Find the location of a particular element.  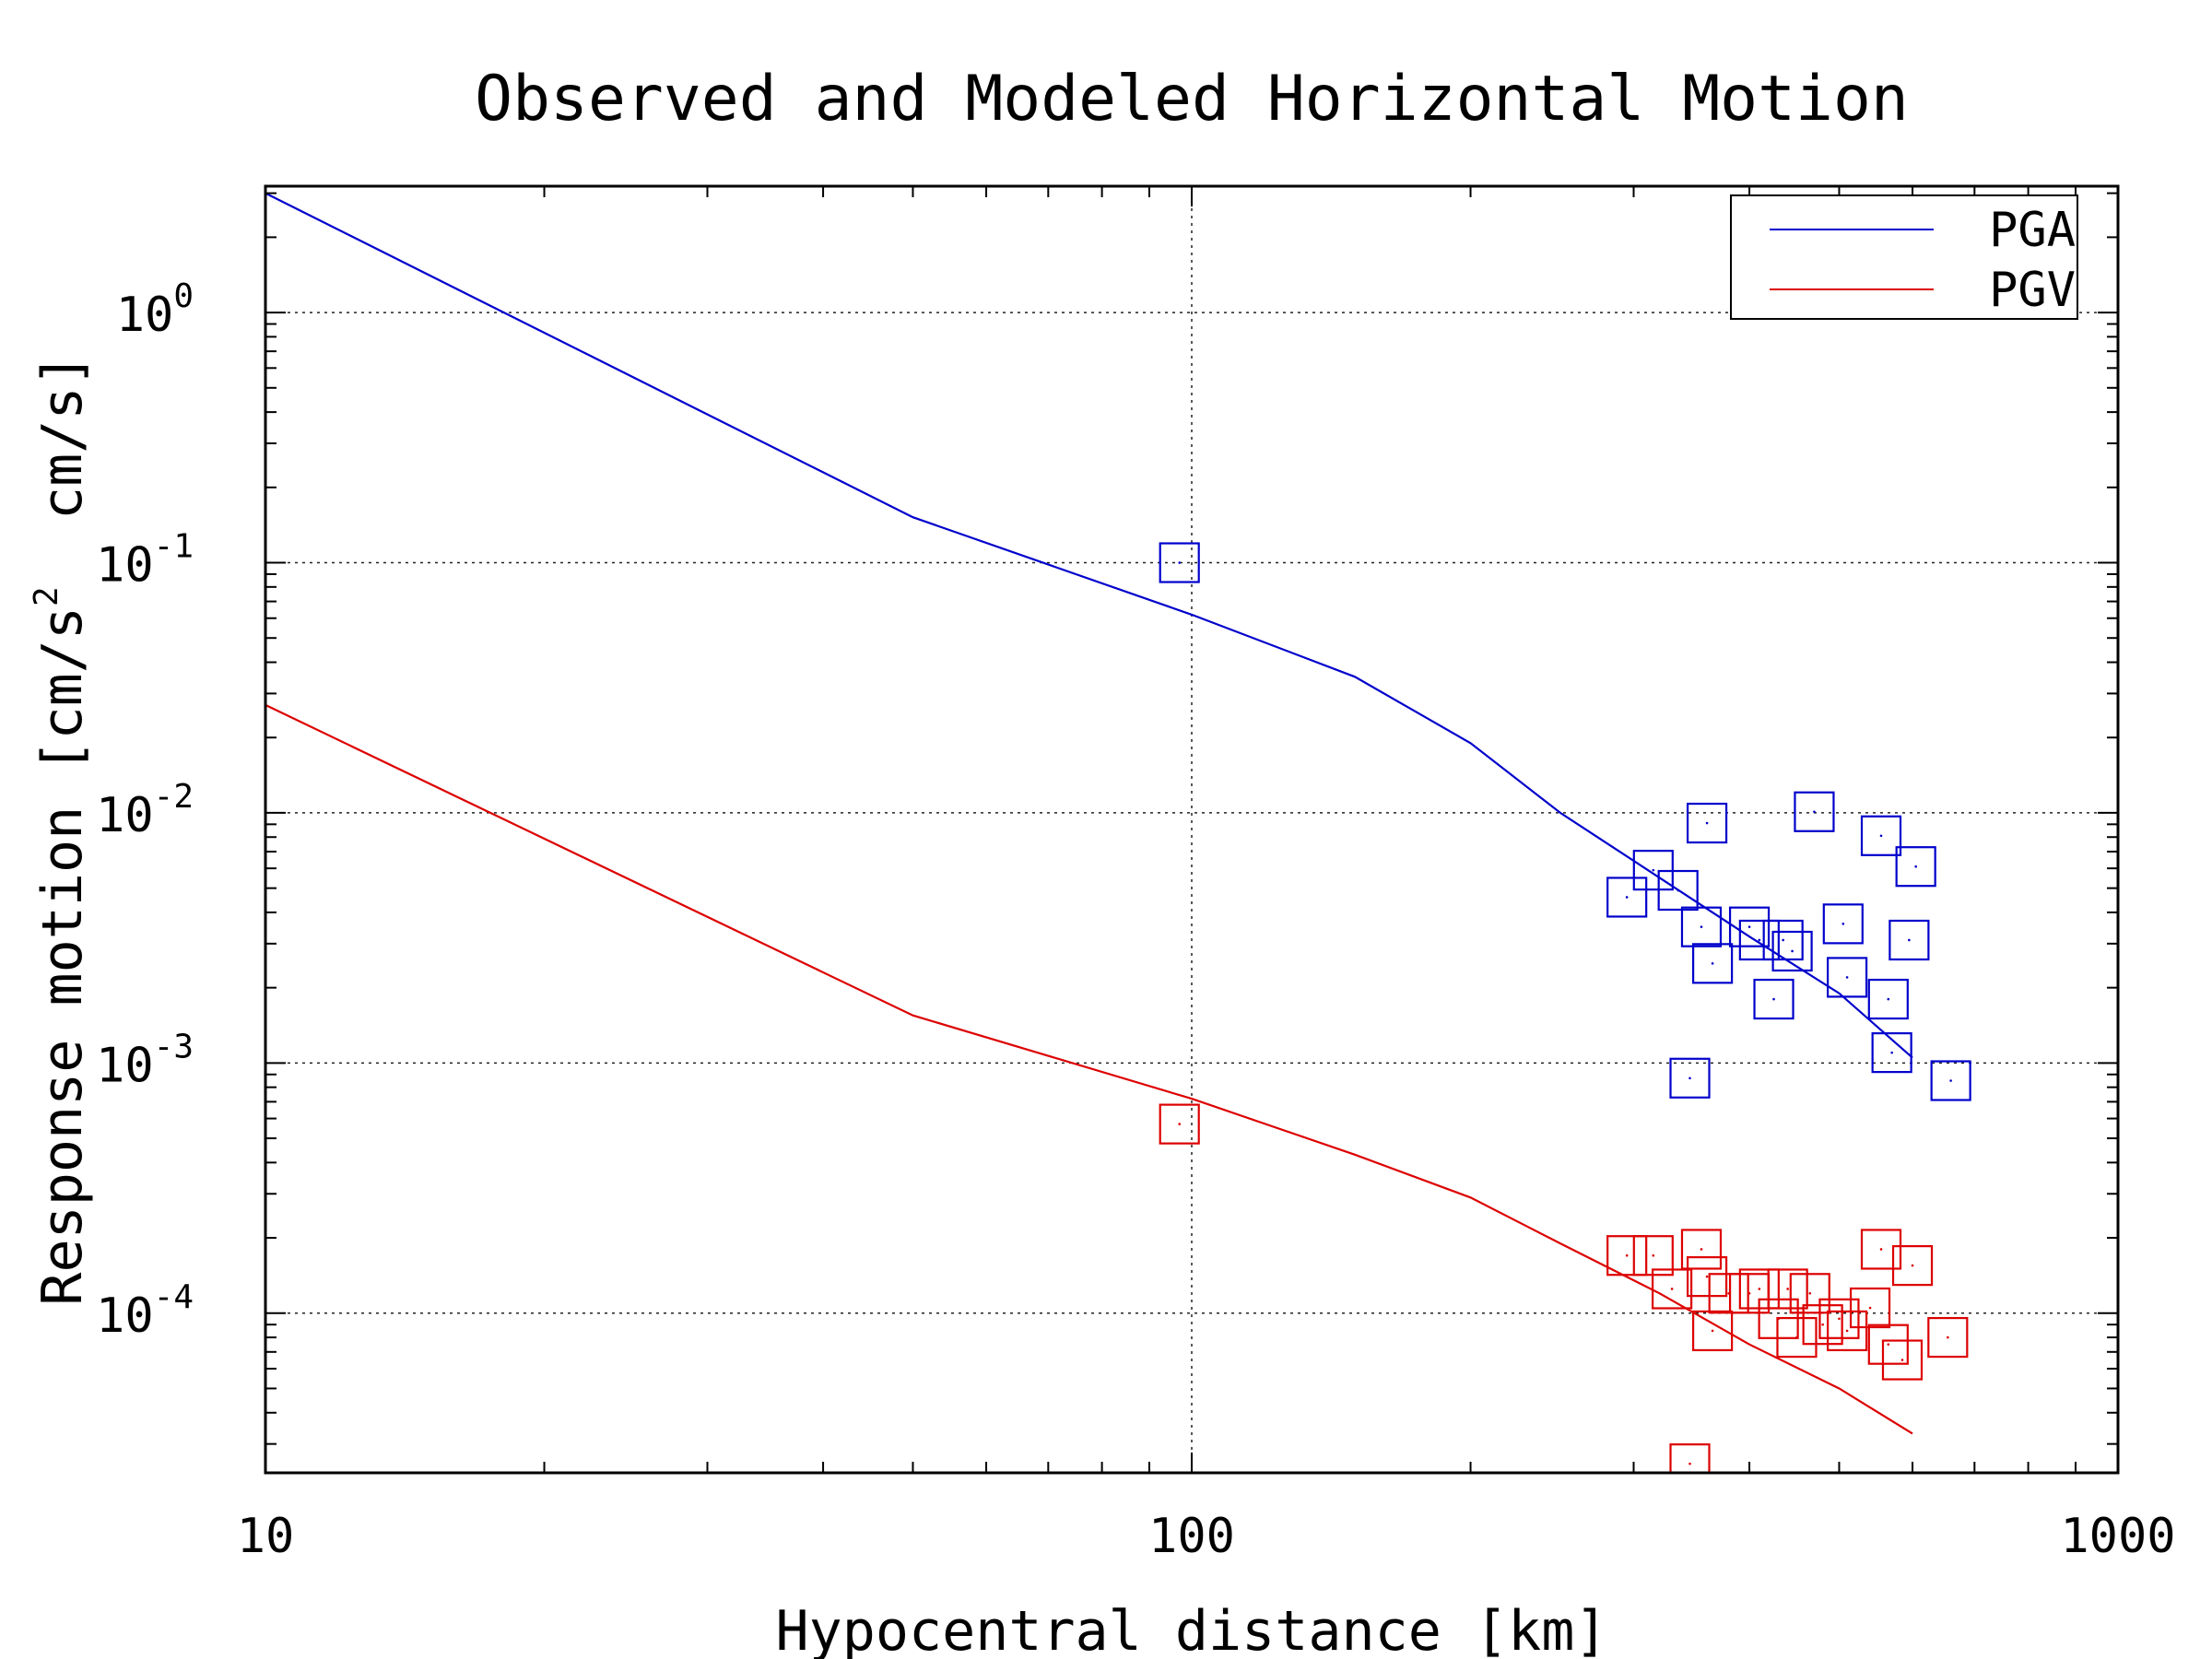

y-tick-label: 10⁰ is located at coordinates (155, 310).